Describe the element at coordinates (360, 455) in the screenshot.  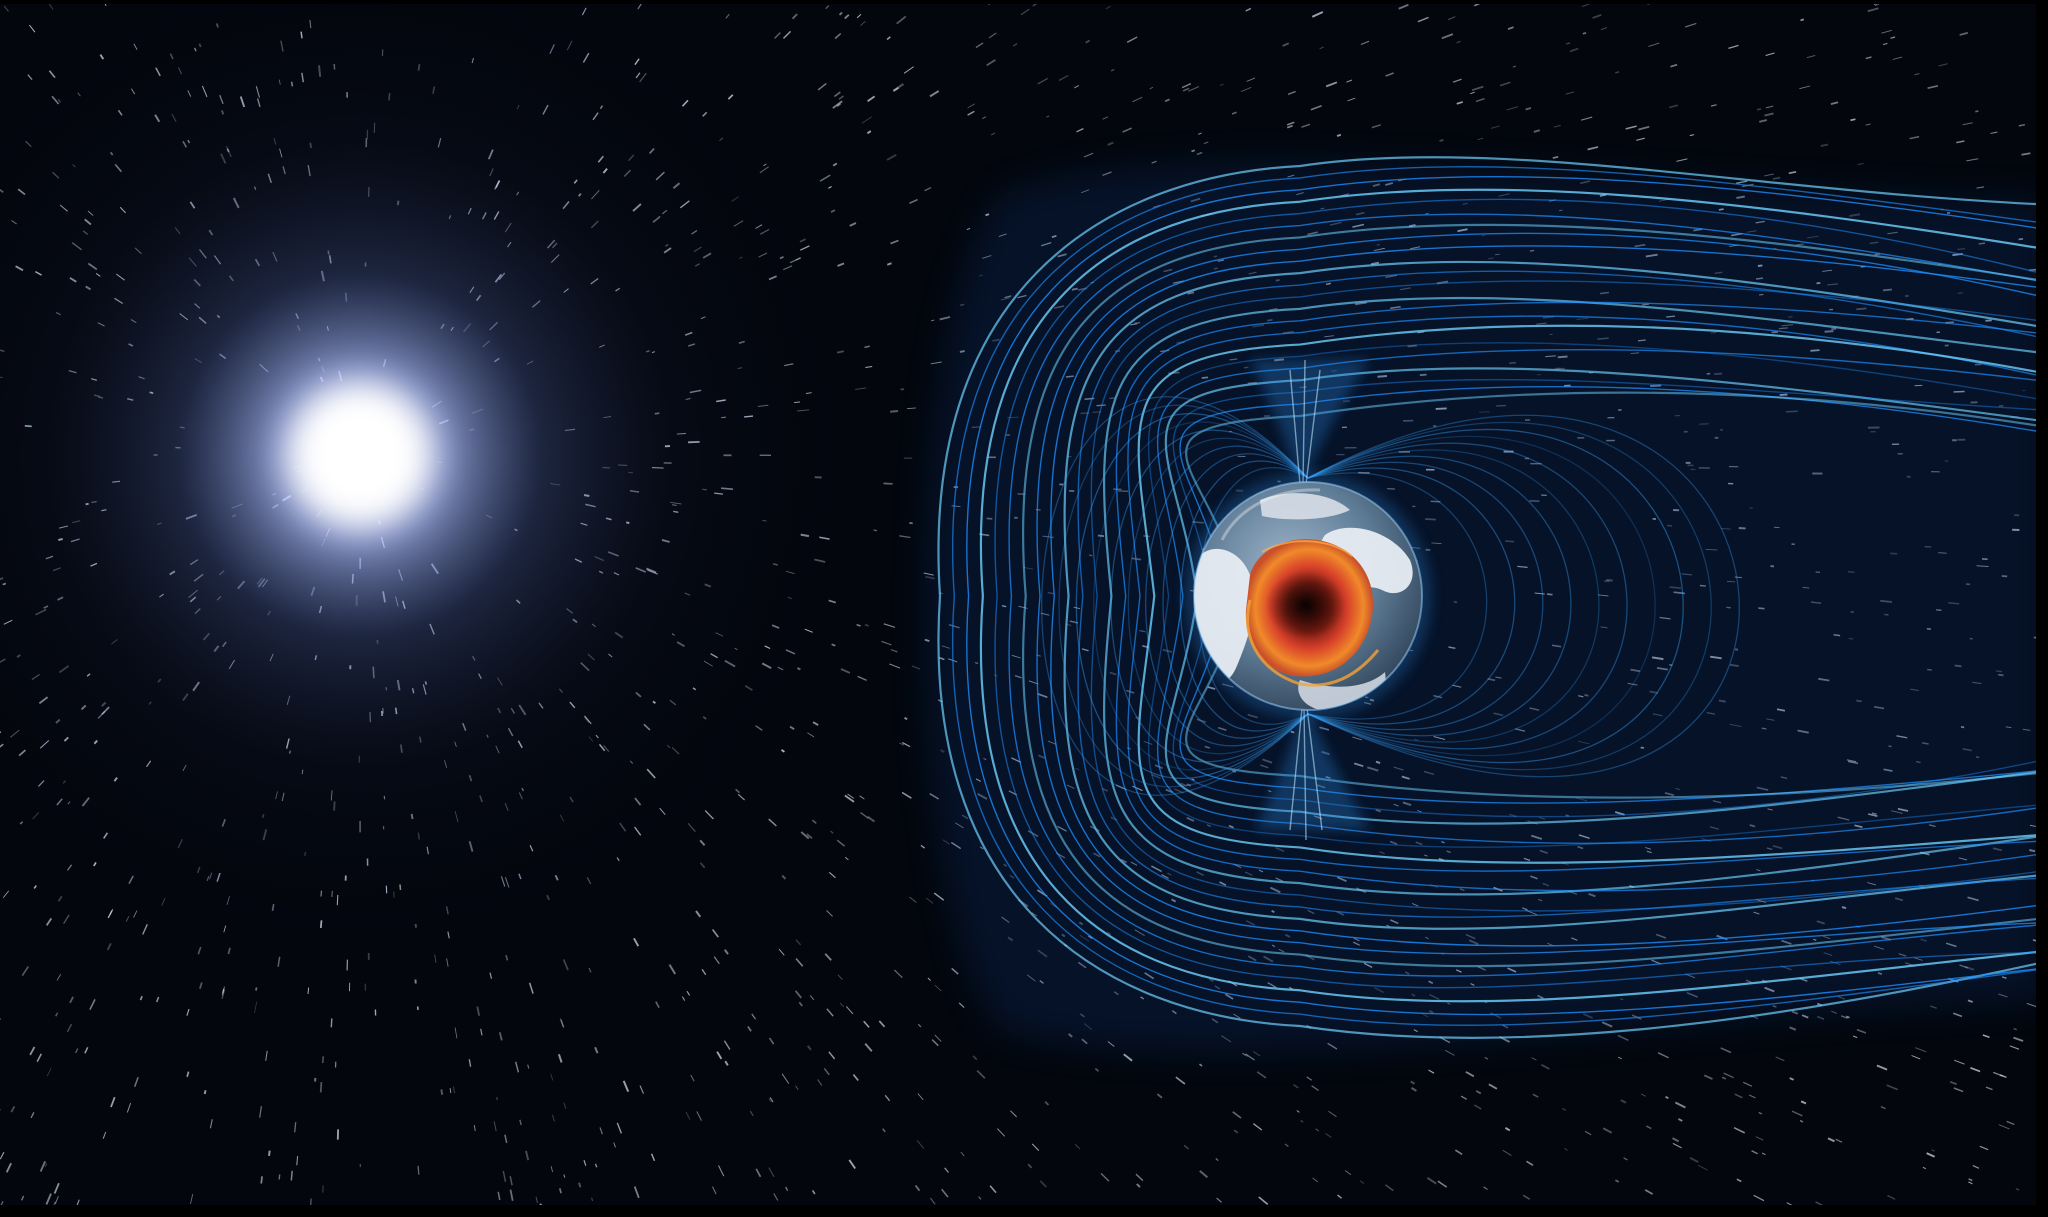
I see `sun-core` at that location.